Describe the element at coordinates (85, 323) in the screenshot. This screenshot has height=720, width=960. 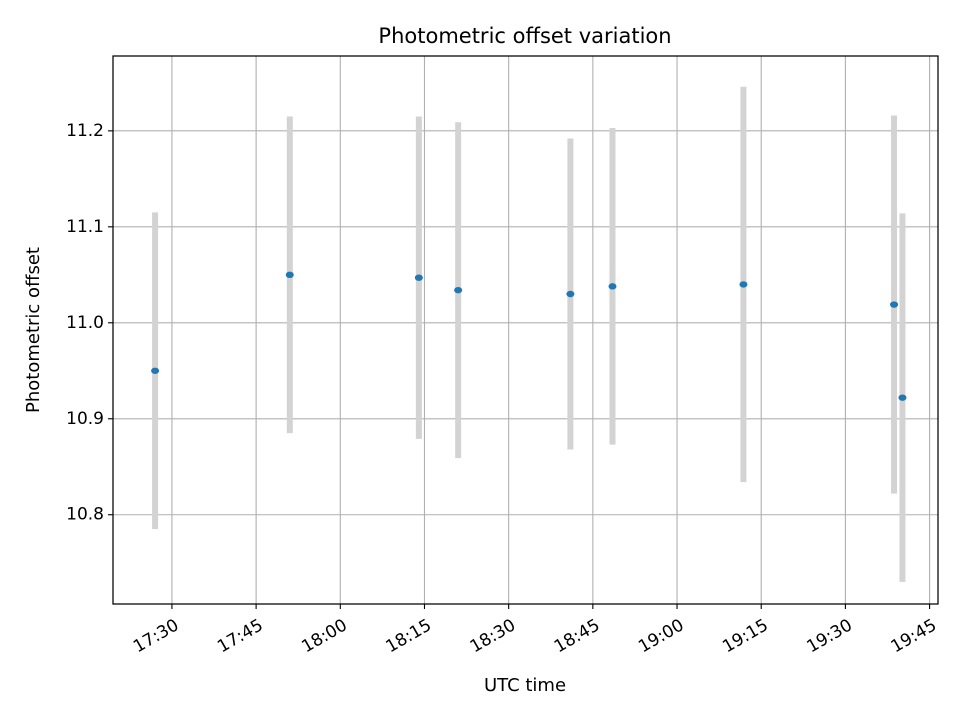
I see `y-tick-label: 11.0` at that location.